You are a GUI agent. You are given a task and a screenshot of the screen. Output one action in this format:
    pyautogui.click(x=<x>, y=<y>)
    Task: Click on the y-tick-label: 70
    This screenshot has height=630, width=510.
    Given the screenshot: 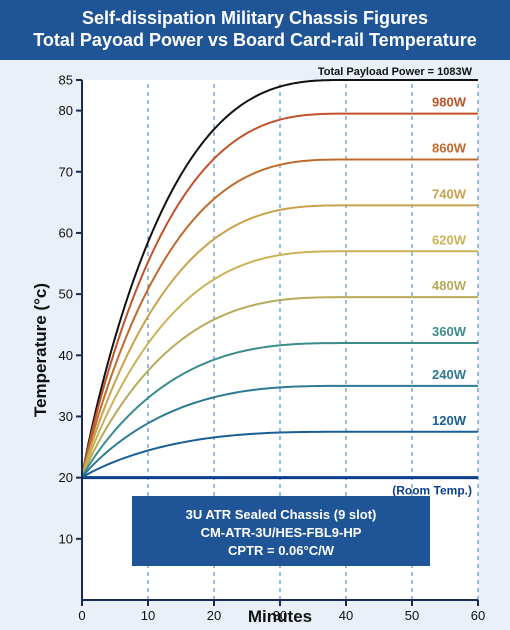 What is the action you would take?
    pyautogui.click(x=66, y=171)
    